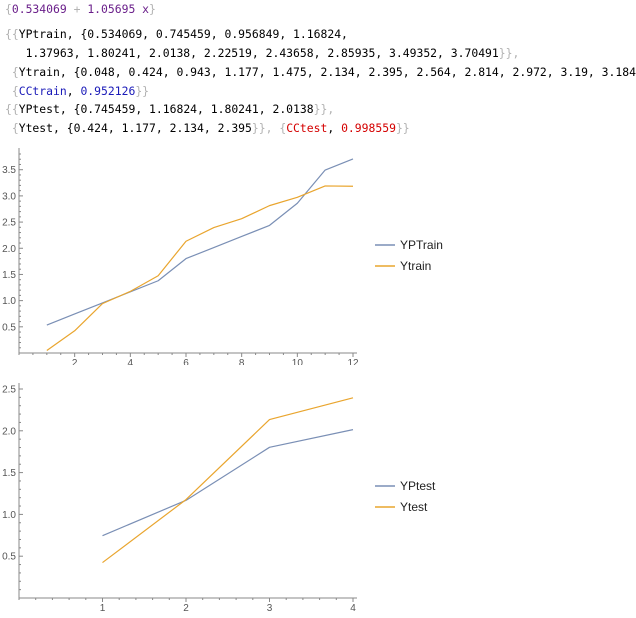 This screenshot has width=636, height=618. Describe the element at coordinates (42, 34) in the screenshot. I see `yptrain-key: YPtrain` at that location.